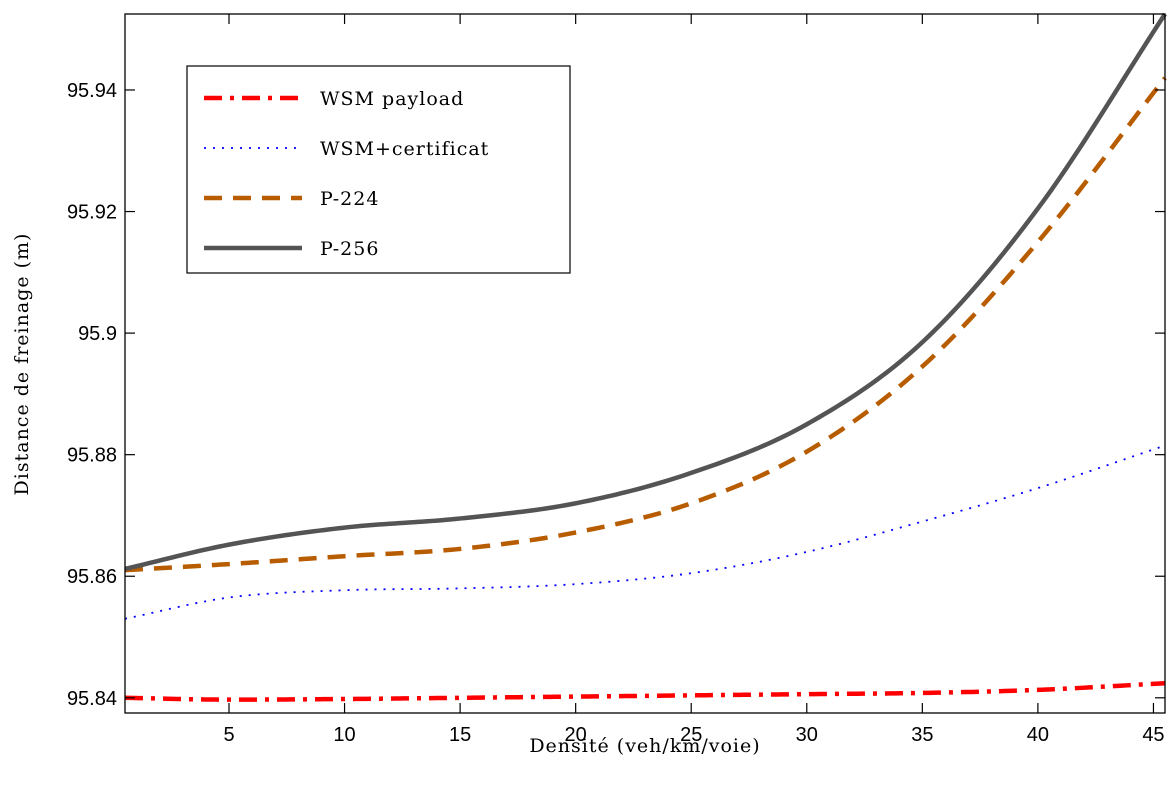  I want to click on y-axis-label: Distance de freinage (m), so click(22, 364).